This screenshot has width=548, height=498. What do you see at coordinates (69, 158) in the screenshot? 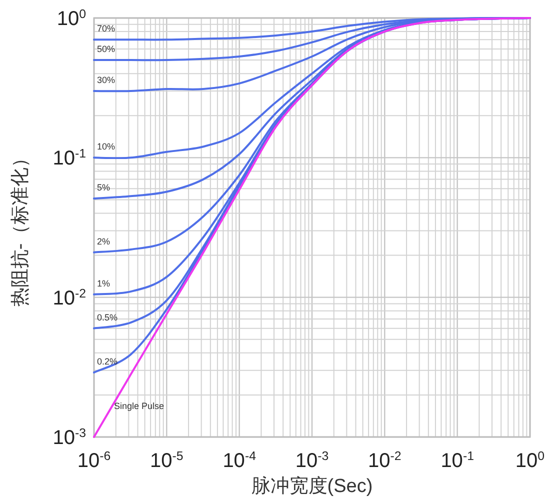
I see `y-tick-label: 10$^{-1}$` at bounding box center [69, 158].